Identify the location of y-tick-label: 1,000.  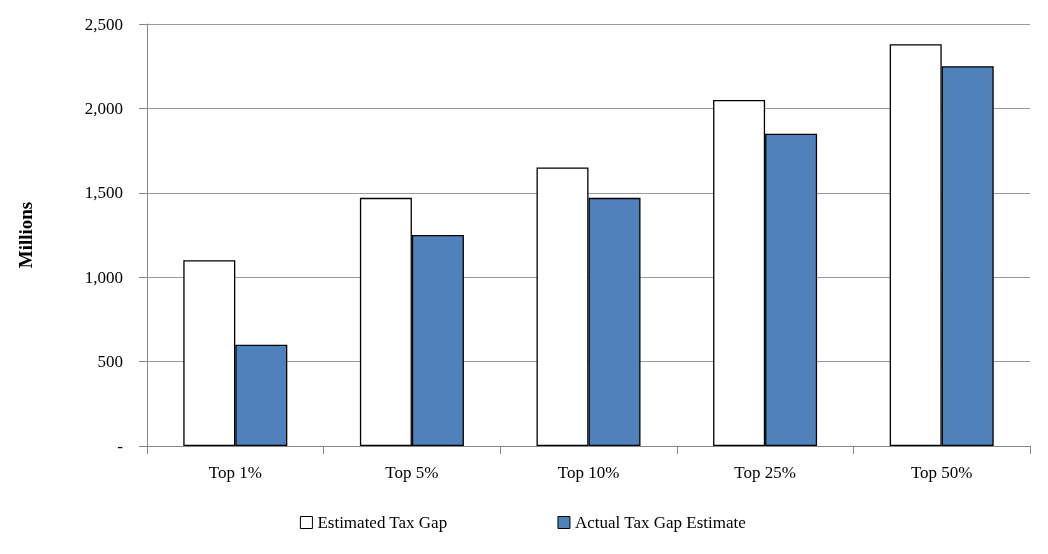
(103, 277).